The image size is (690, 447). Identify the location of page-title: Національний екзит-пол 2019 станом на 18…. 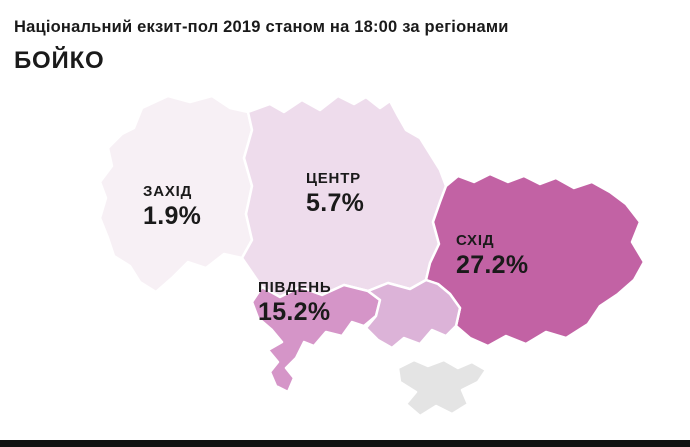
(261, 27).